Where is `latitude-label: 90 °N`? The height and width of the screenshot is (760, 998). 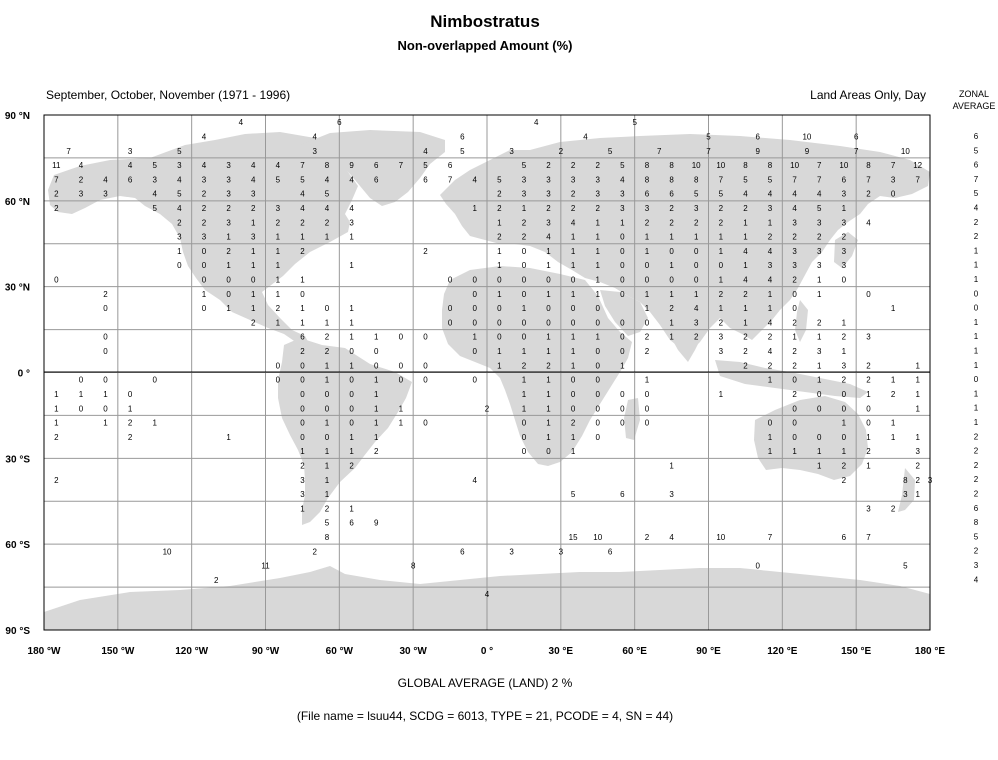
latitude-label: 90 °N is located at coordinates (17, 116).